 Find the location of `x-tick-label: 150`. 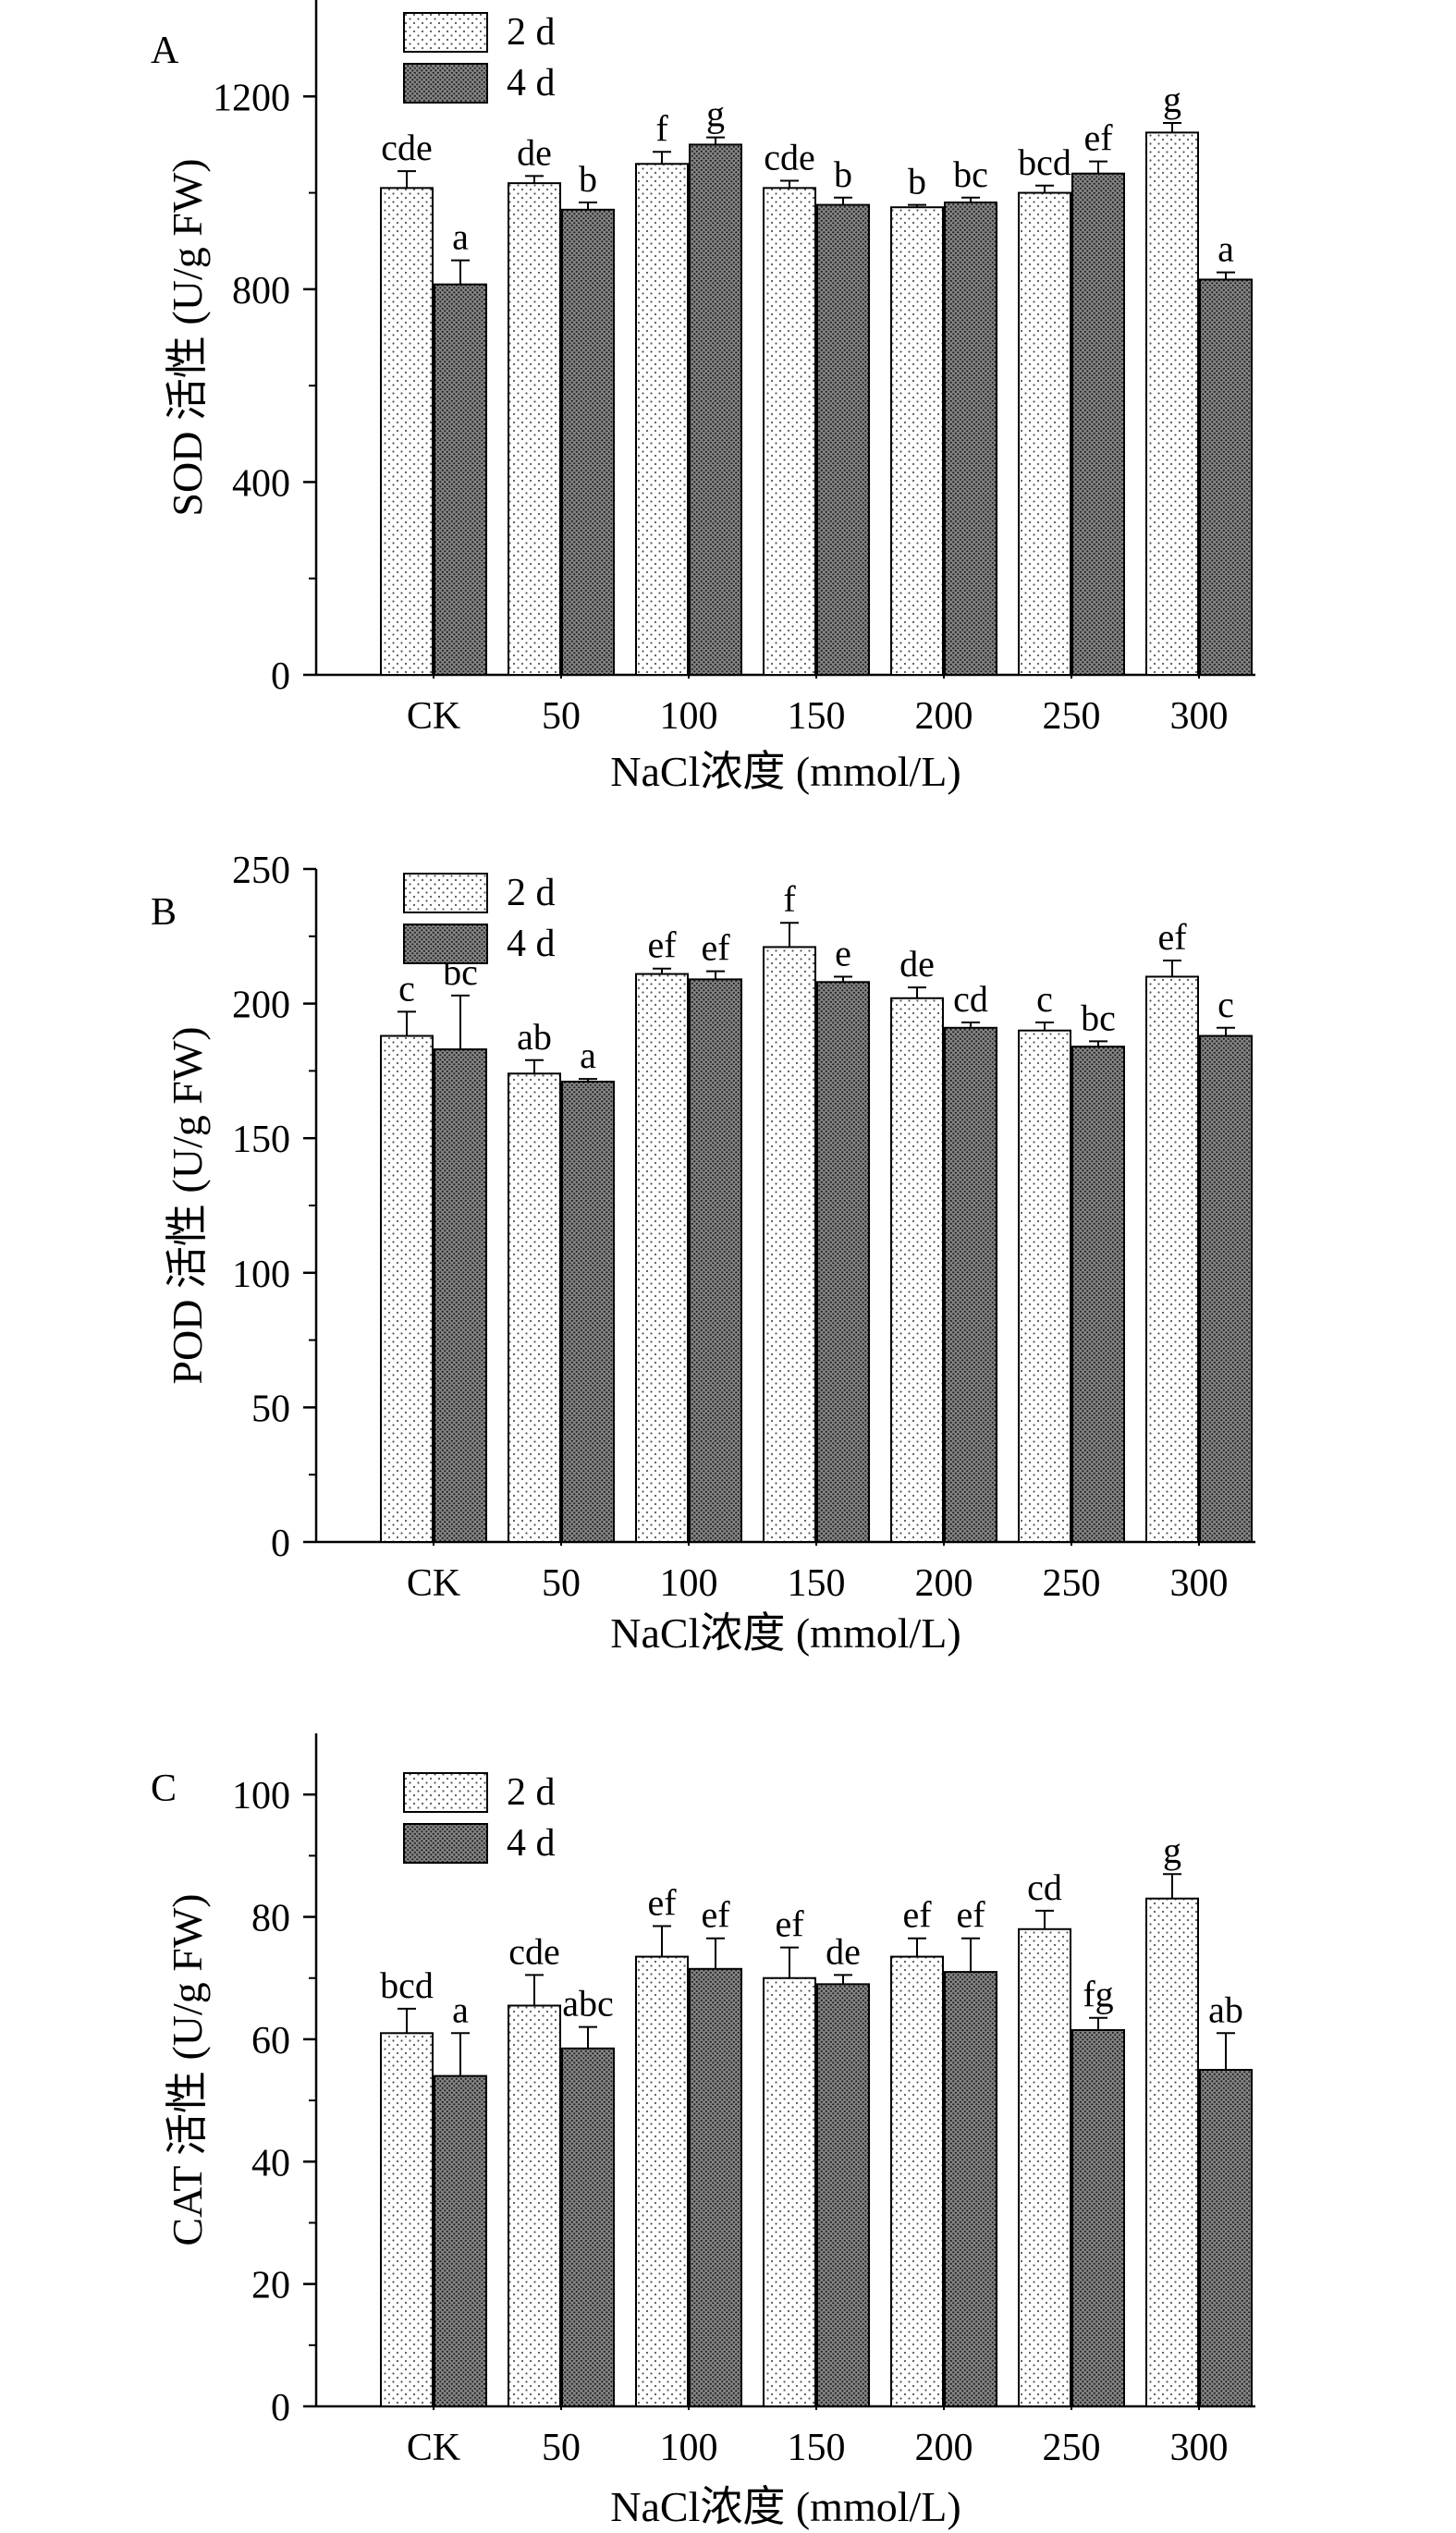

x-tick-label: 150 is located at coordinates (817, 717).